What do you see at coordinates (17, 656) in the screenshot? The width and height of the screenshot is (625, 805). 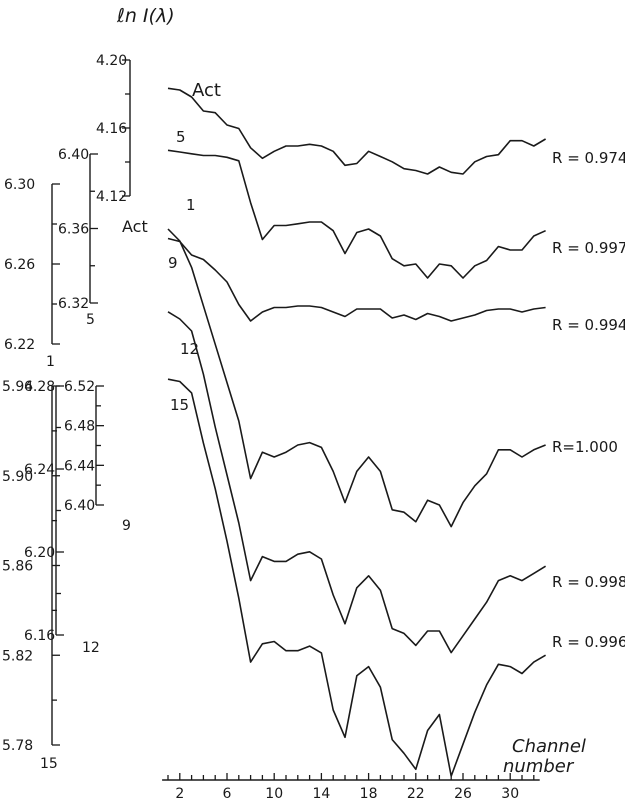 I see `y-tick-label: 5.82` at bounding box center [17, 656].